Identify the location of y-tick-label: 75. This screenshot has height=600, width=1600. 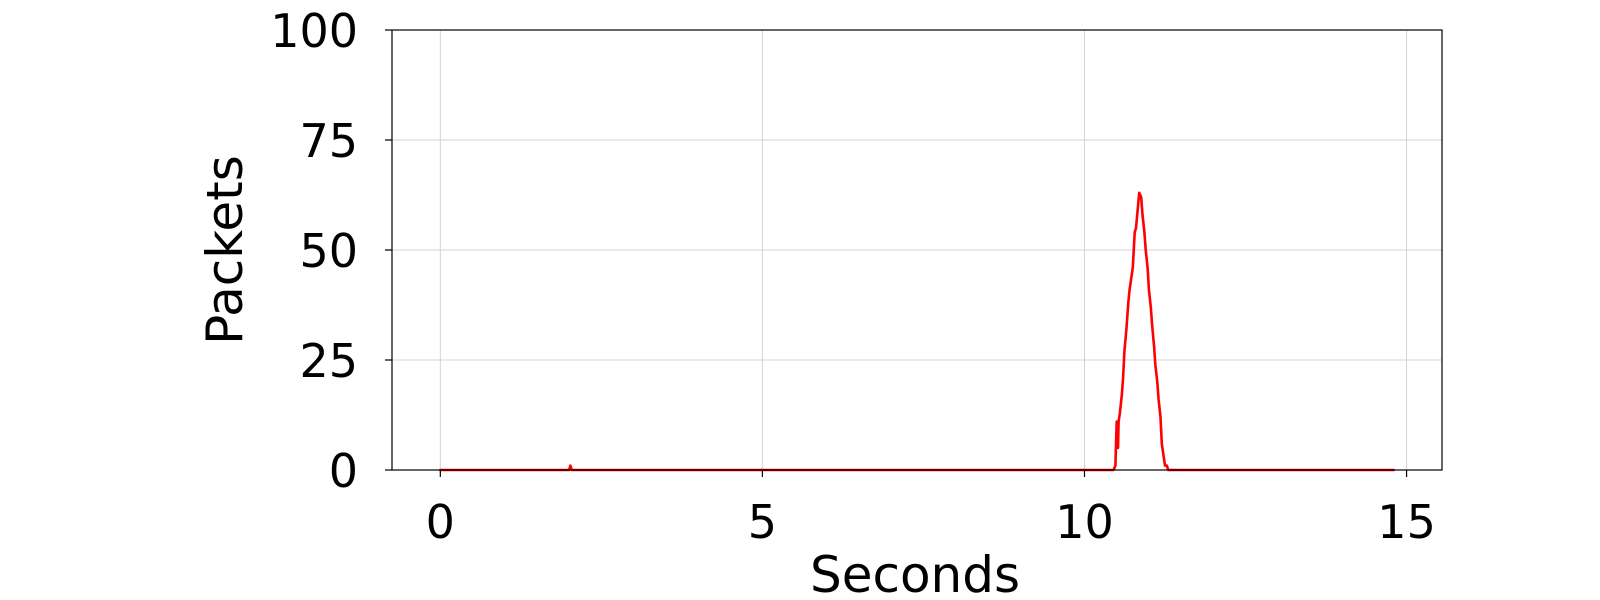
(328, 141).